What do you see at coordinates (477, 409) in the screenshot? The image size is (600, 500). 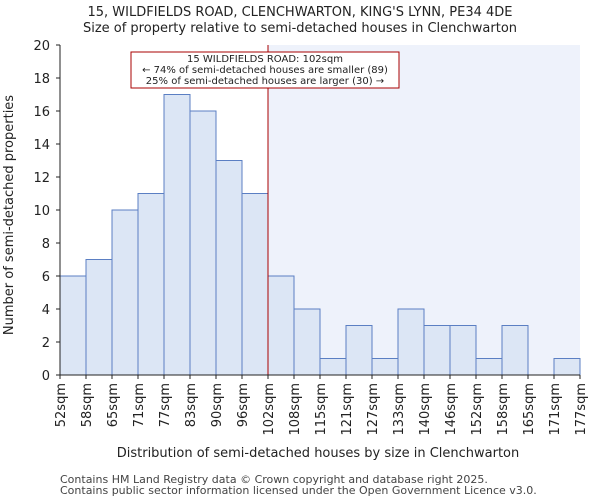 I see `x-tick-label: 152sqm` at bounding box center [477, 409].